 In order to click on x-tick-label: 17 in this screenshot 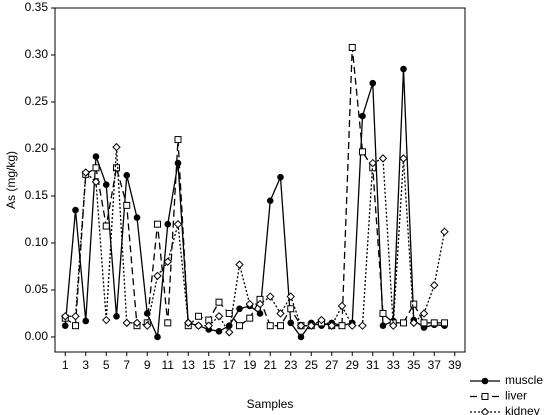, I will do `click(230, 365)`.